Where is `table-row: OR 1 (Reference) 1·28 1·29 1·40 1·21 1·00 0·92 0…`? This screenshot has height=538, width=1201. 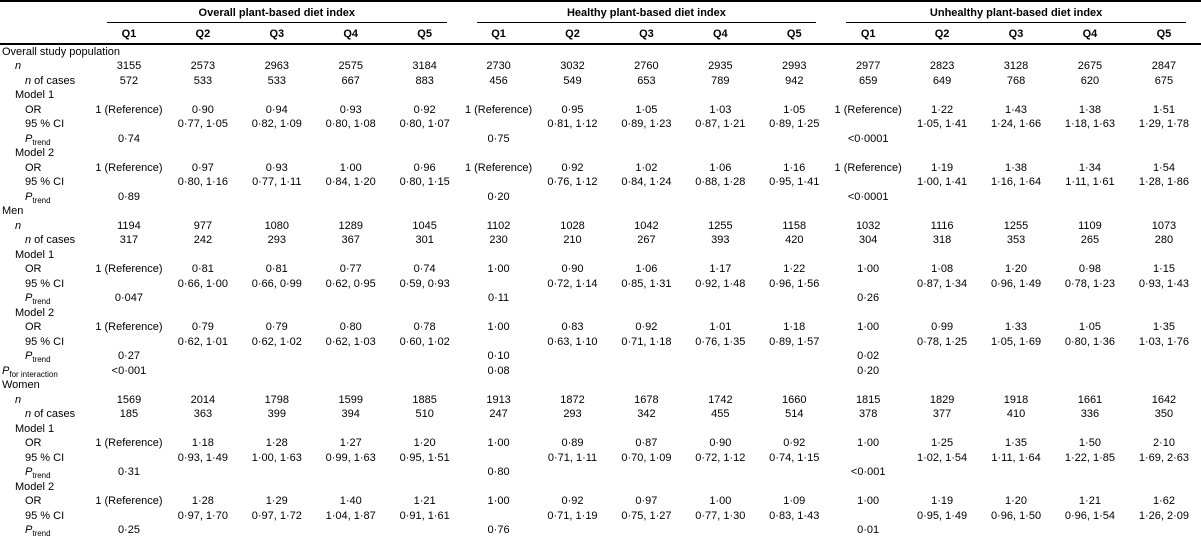
table-row: OR 1 (Reference) 1·28 1·29 1·40 1·21 1·00 0·92 0… is located at coordinates (600, 502).